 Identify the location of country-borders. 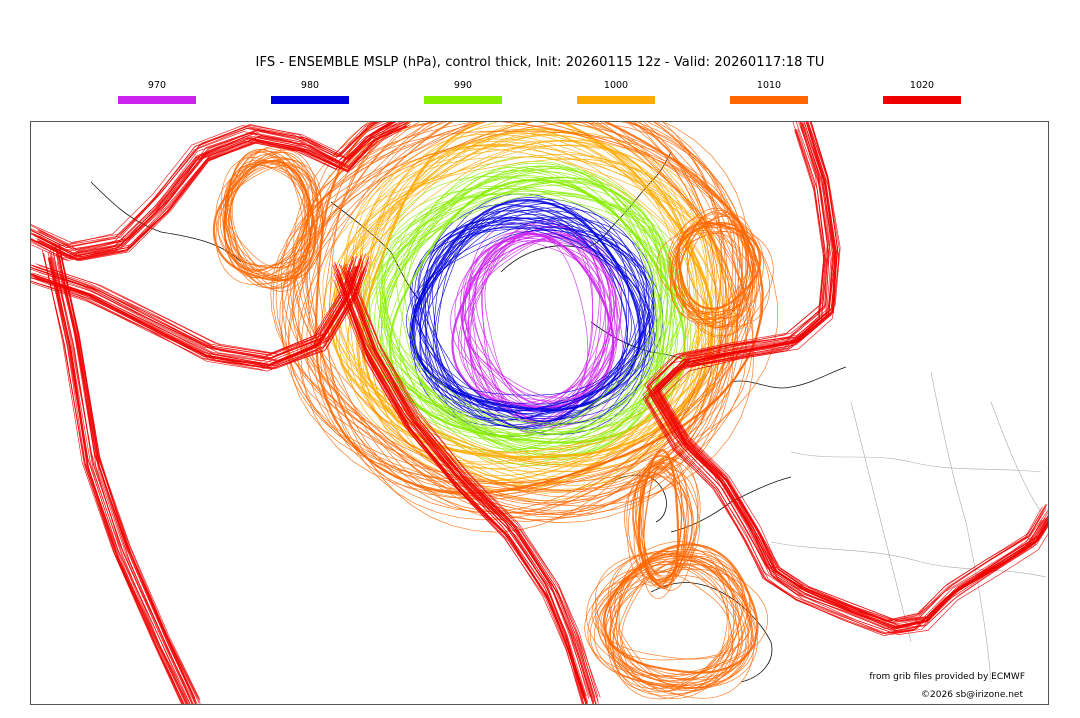
(908, 527).